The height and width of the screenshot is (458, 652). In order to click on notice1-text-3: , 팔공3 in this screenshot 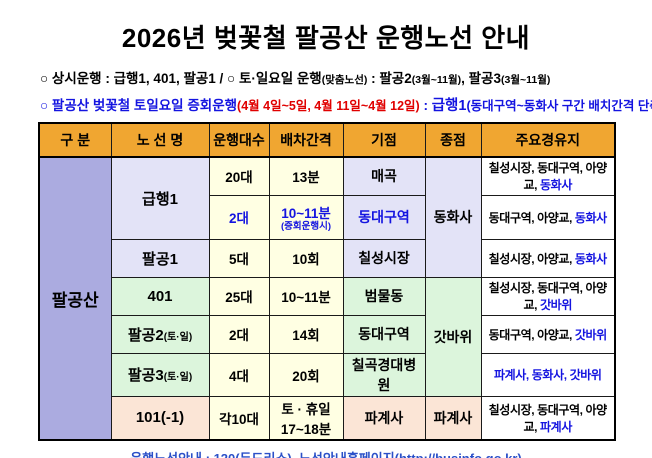, I will do `click(481, 78)`.